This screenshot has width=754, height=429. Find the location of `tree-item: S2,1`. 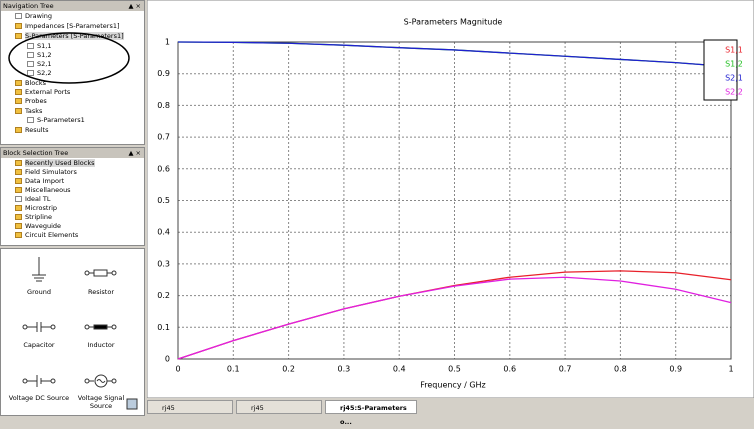

tree-item: S2,1 is located at coordinates (39, 64).